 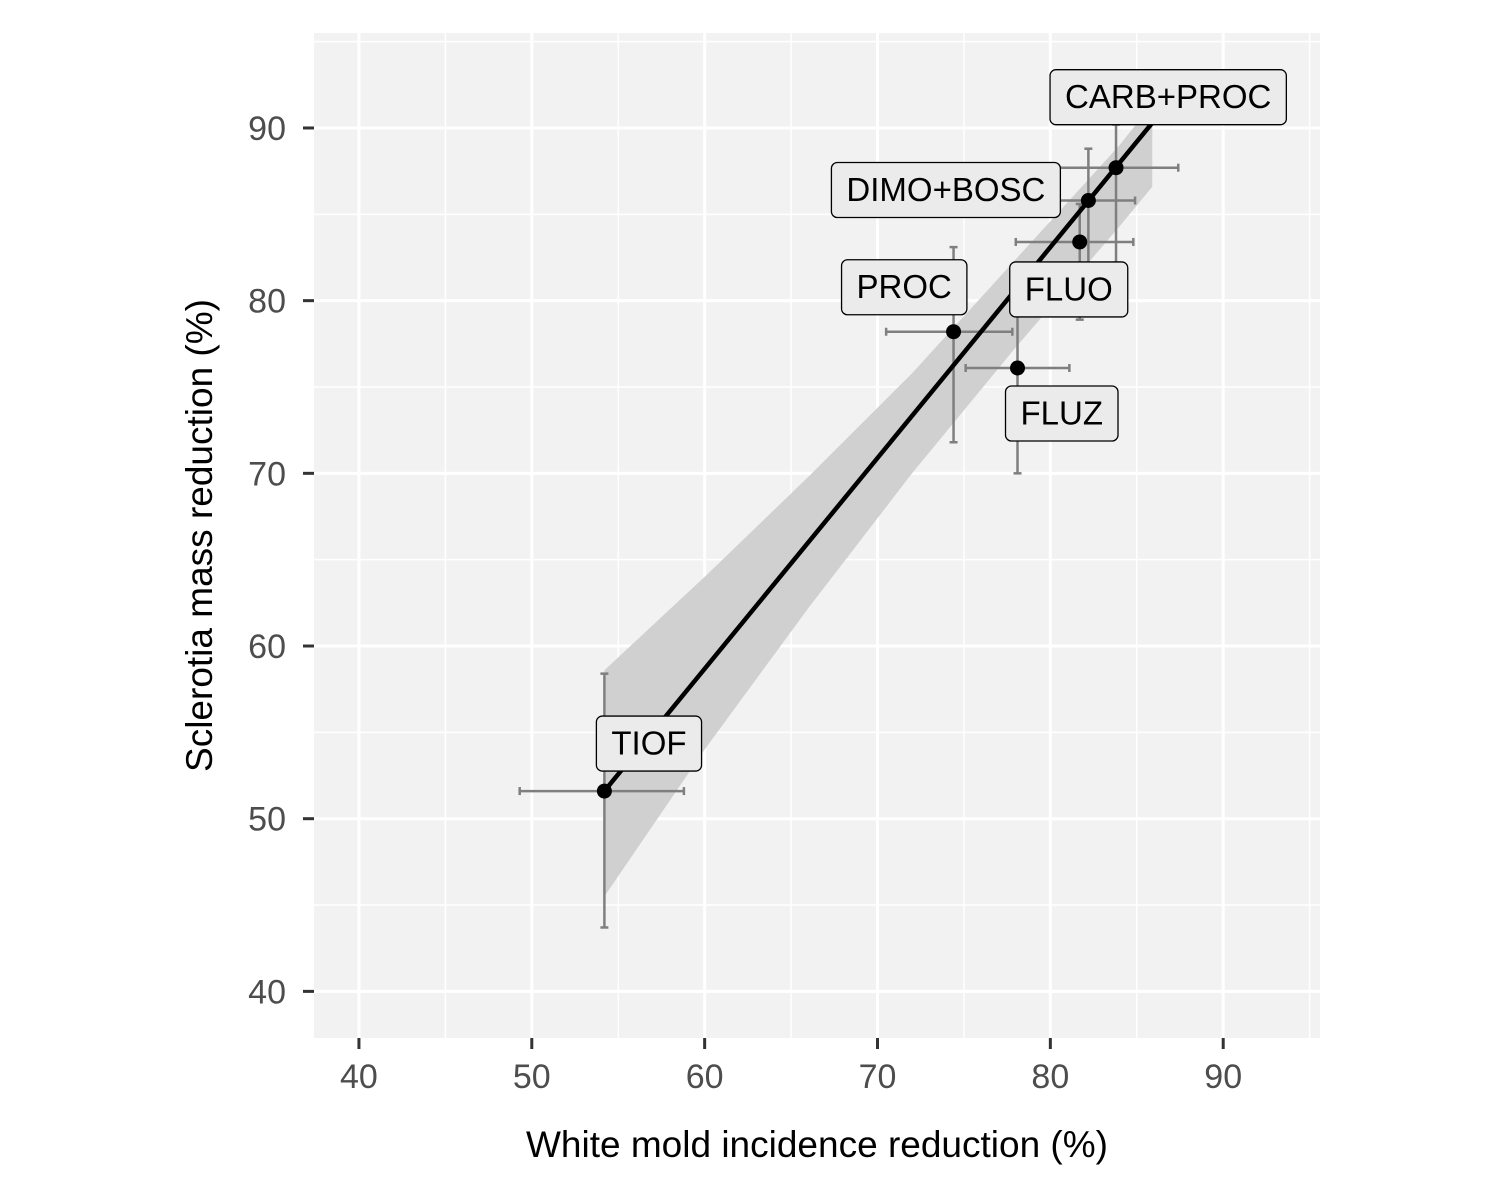 I want to click on x-tick-label: 50, so click(x=532, y=1077).